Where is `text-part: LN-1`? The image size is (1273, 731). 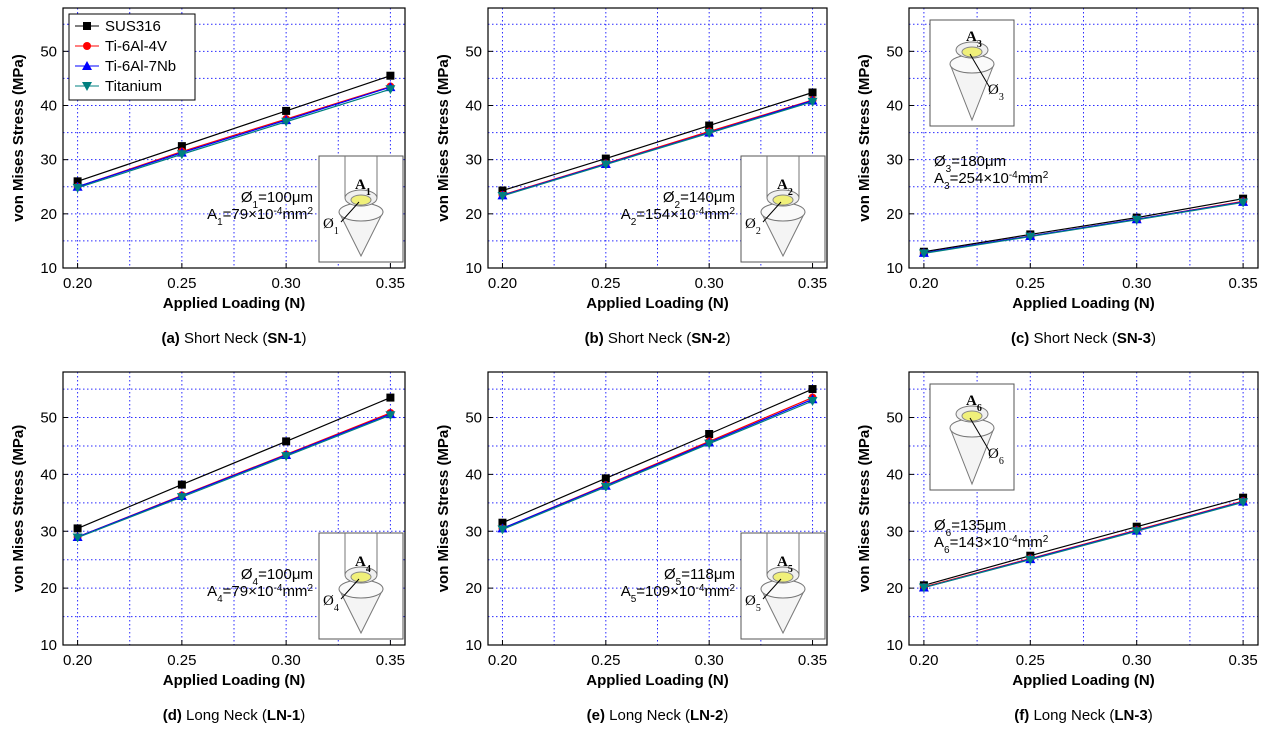
text-part: LN-1 is located at coordinates (283, 715).